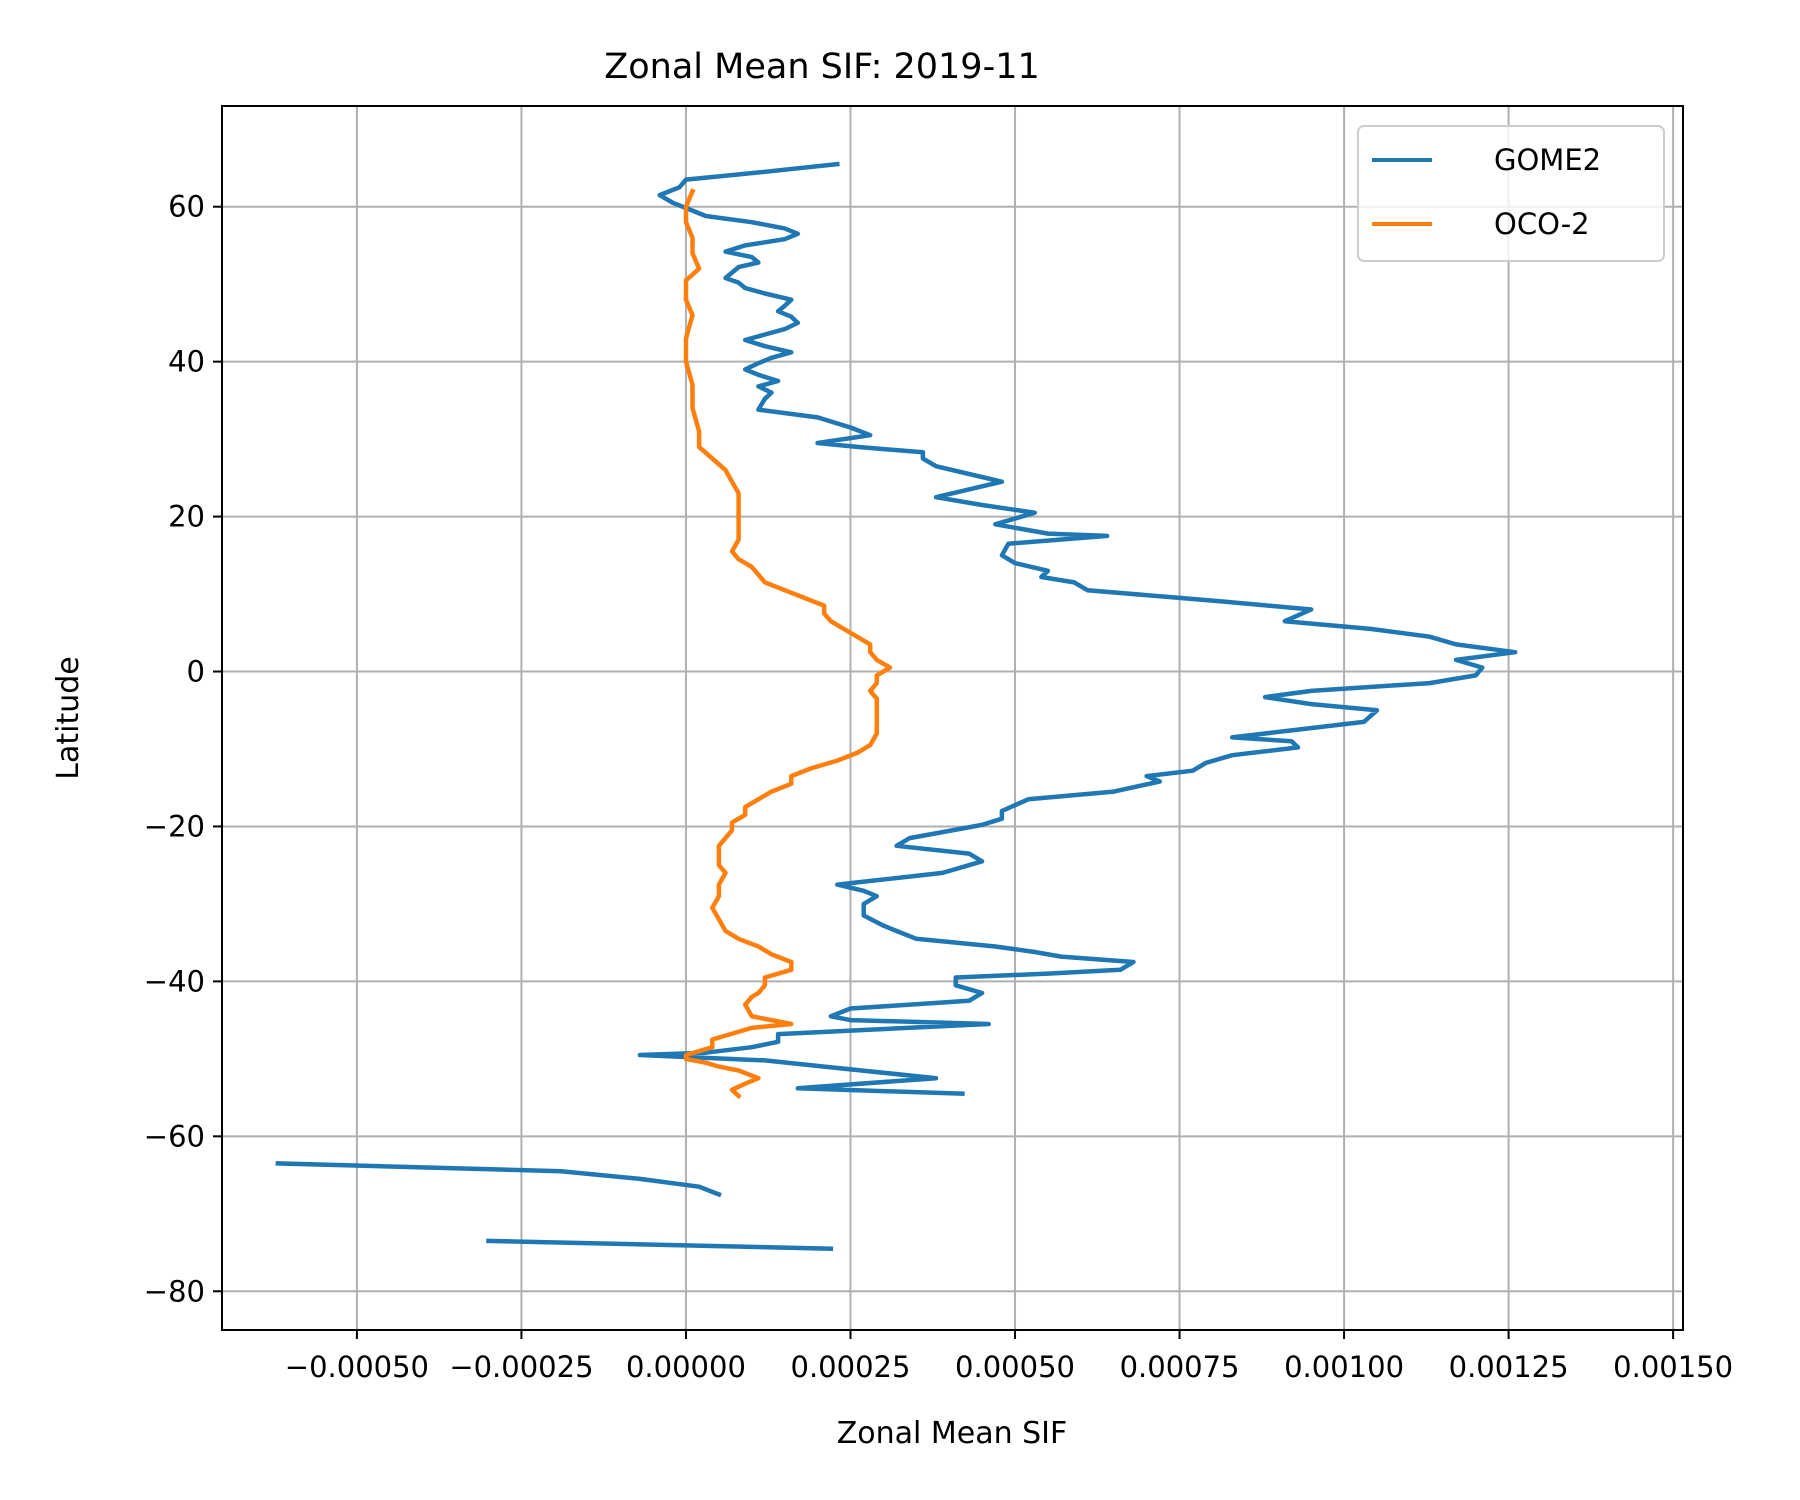 This screenshot has width=1800, height=1500. What do you see at coordinates (1344, 1367) in the screenshot?
I see `x-tick-label: 0.00100` at bounding box center [1344, 1367].